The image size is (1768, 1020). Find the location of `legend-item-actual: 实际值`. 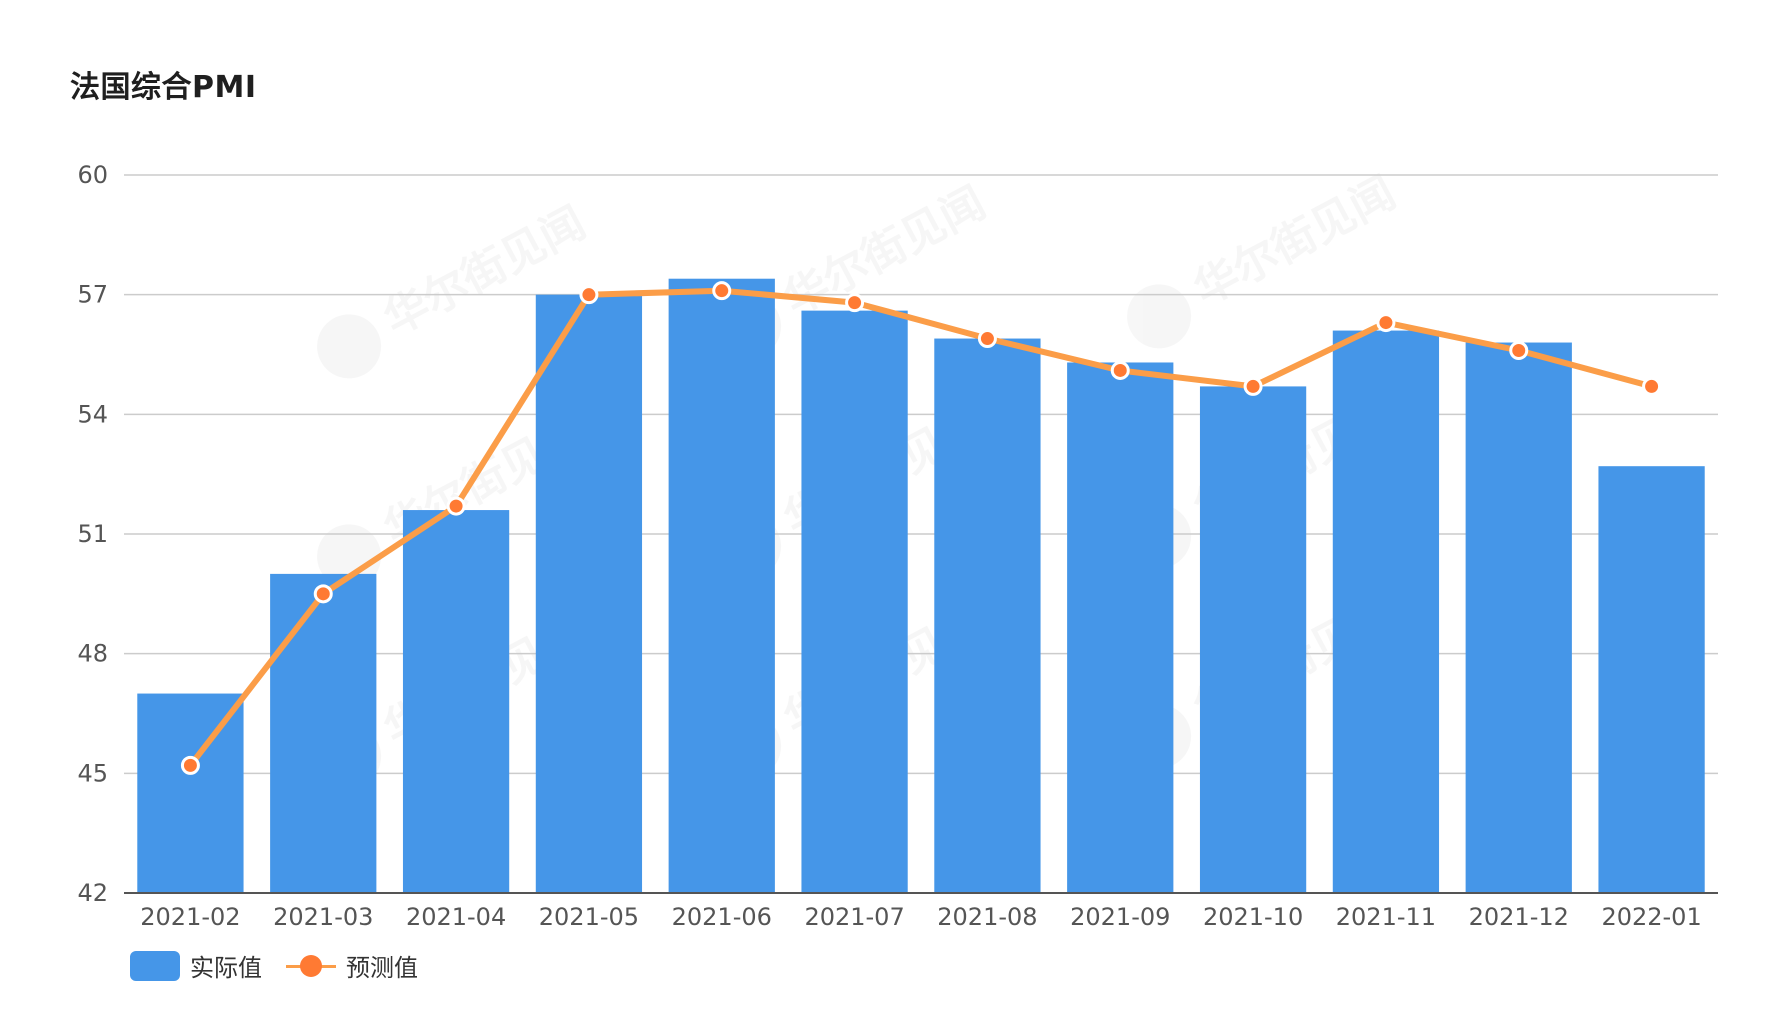

legend-item-actual: 实际值 is located at coordinates (196, 965).